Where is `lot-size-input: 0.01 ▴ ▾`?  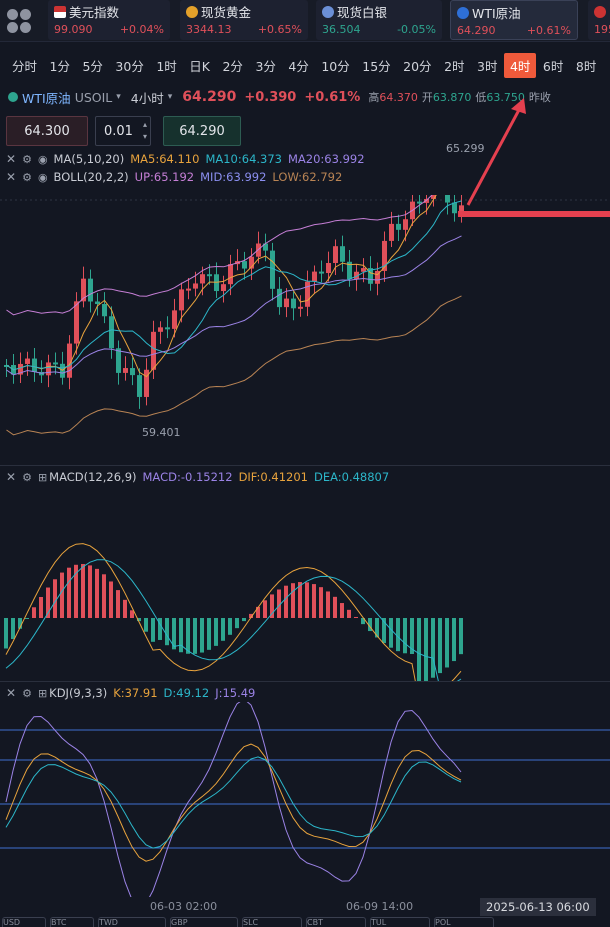 lot-size-input: 0.01 ▴ ▾ is located at coordinates (123, 131).